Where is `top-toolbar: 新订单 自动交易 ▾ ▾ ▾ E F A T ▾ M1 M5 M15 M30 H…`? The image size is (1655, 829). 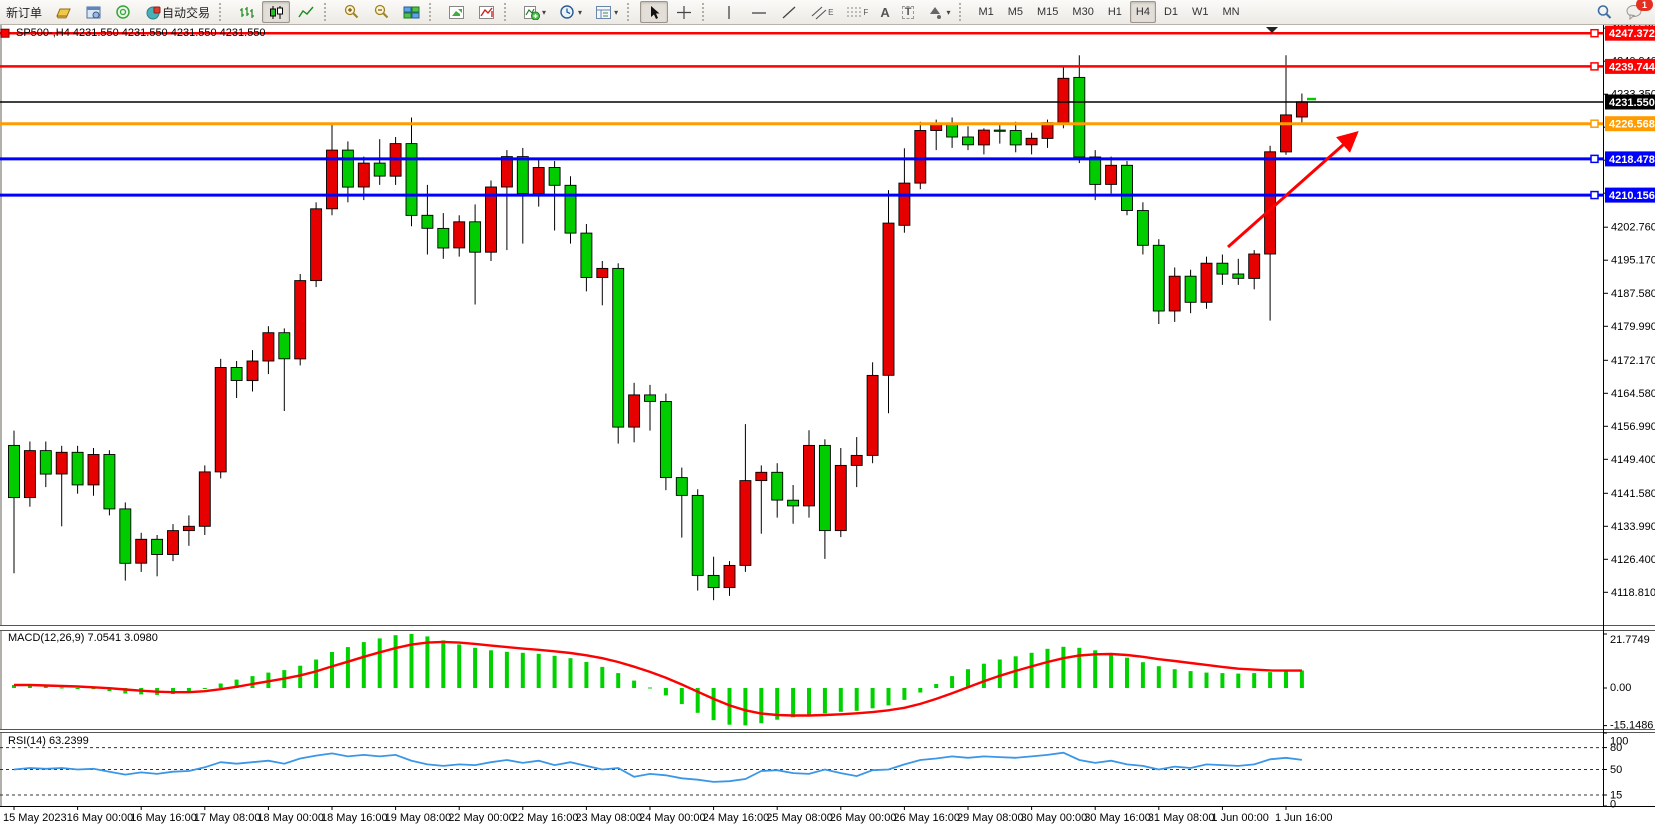
top-toolbar: 新订单 自动交易 ▾ ▾ ▾ E F A T ▾ M1 M5 M15 M30 H… is located at coordinates (827, 12).